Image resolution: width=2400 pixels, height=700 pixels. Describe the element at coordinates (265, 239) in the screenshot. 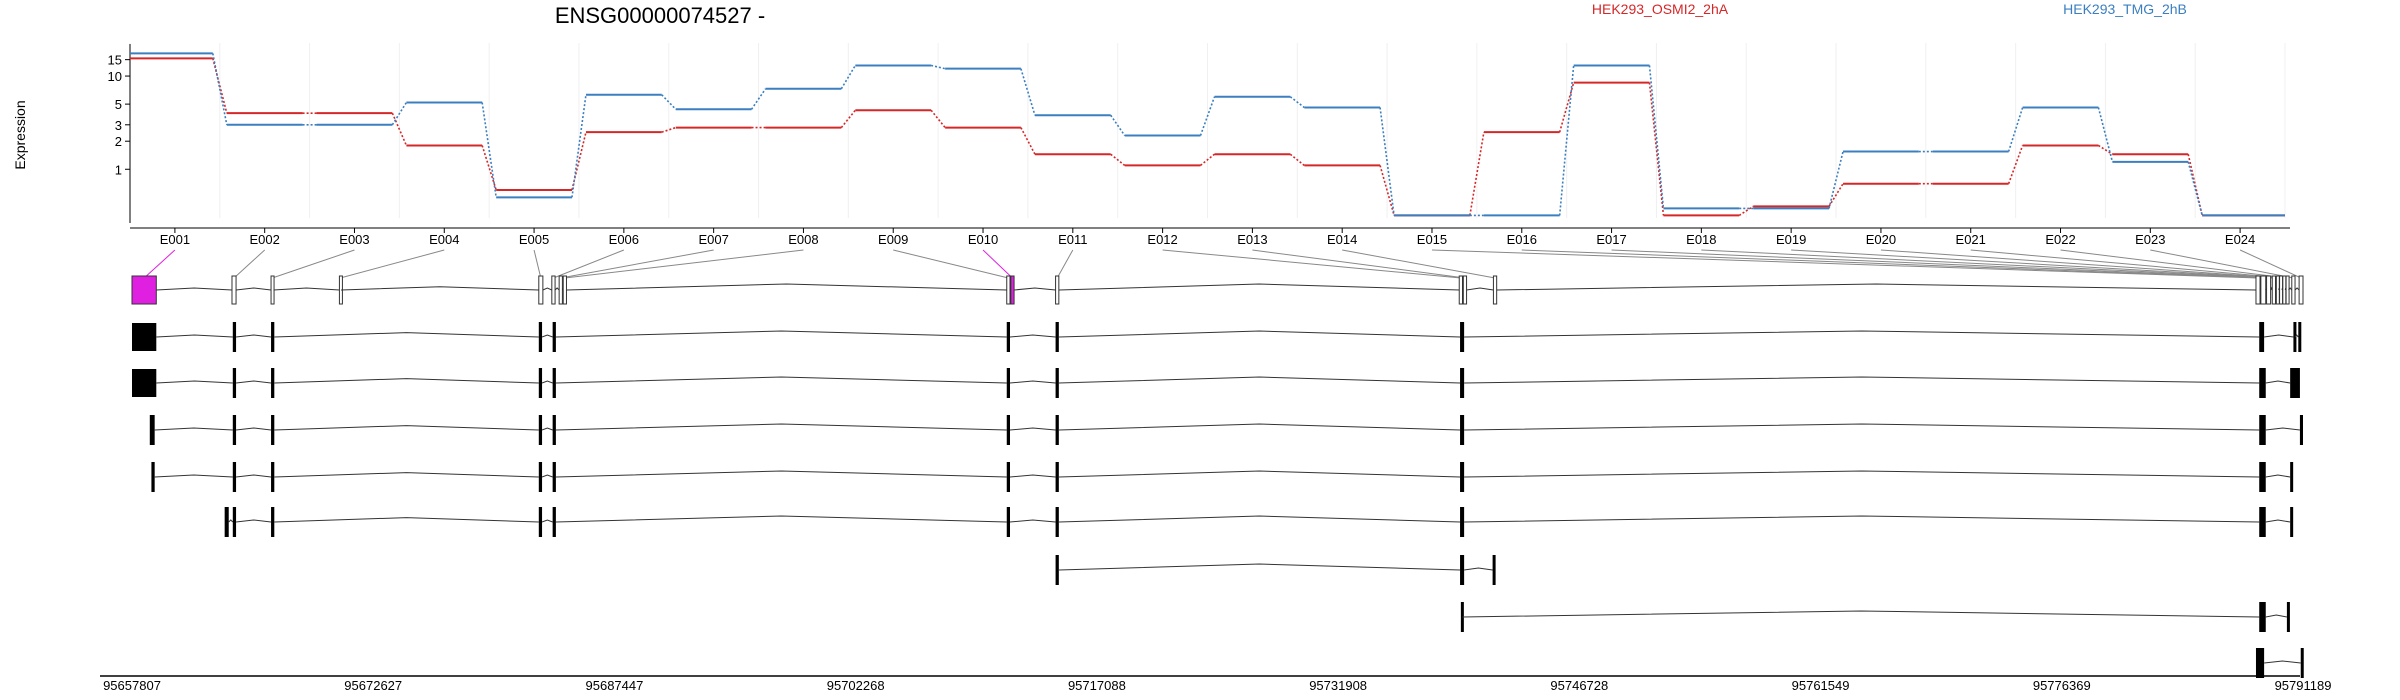

I see `exon-label-E002: E002` at that location.